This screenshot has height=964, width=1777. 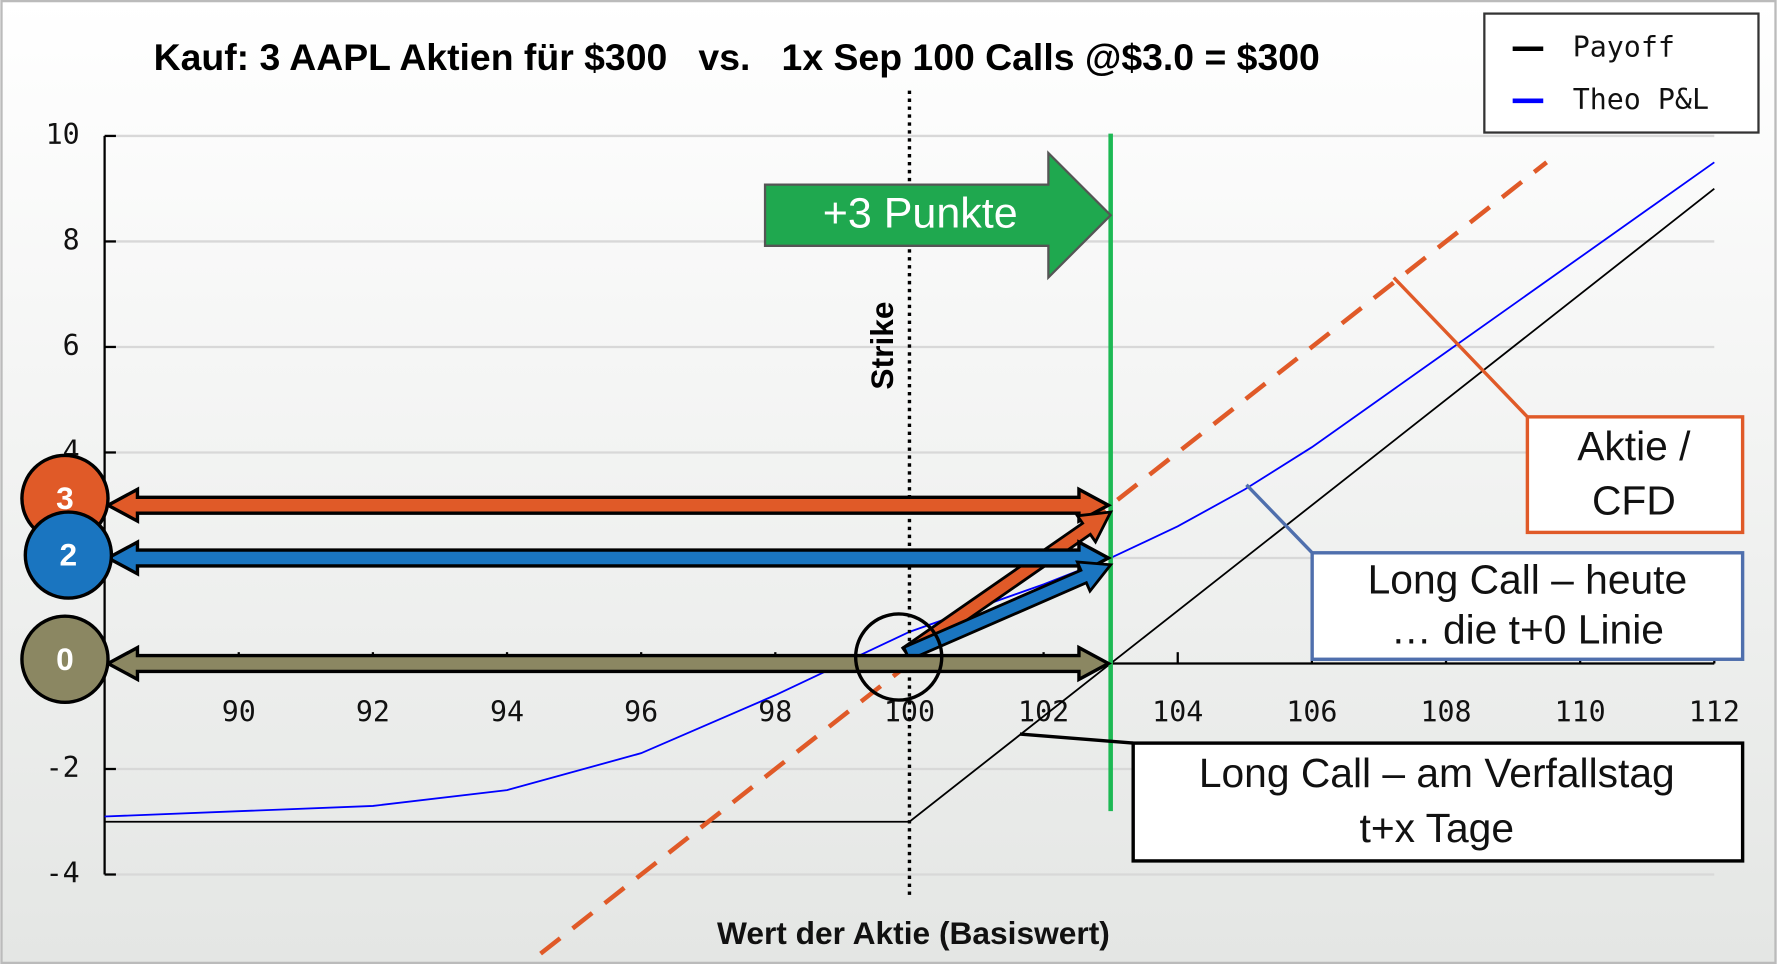 What do you see at coordinates (1043, 711) in the screenshot?
I see `x-tick-label: 102` at bounding box center [1043, 711].